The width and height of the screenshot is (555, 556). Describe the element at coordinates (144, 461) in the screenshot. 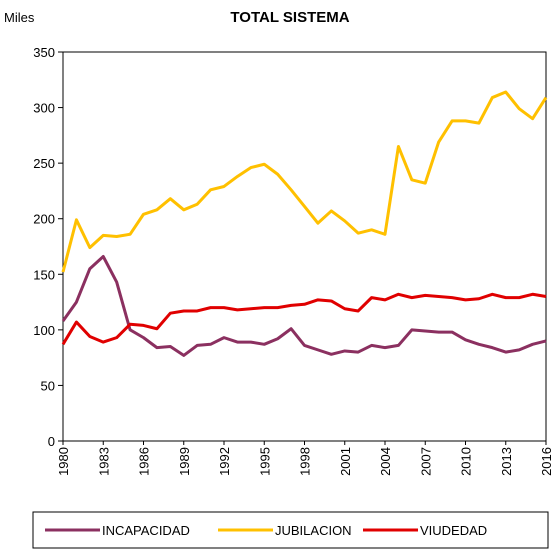

I see `x-tick-label: 1986` at that location.